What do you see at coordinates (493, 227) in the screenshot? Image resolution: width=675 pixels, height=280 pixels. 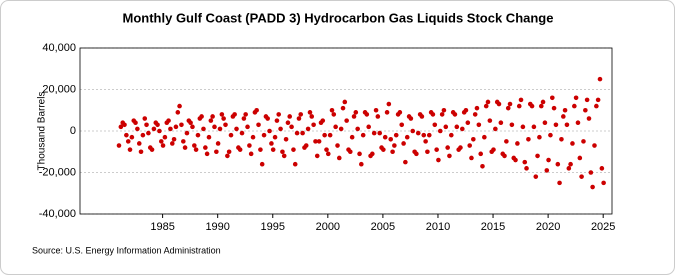 I see `x-tick-label: 2015` at bounding box center [493, 227].